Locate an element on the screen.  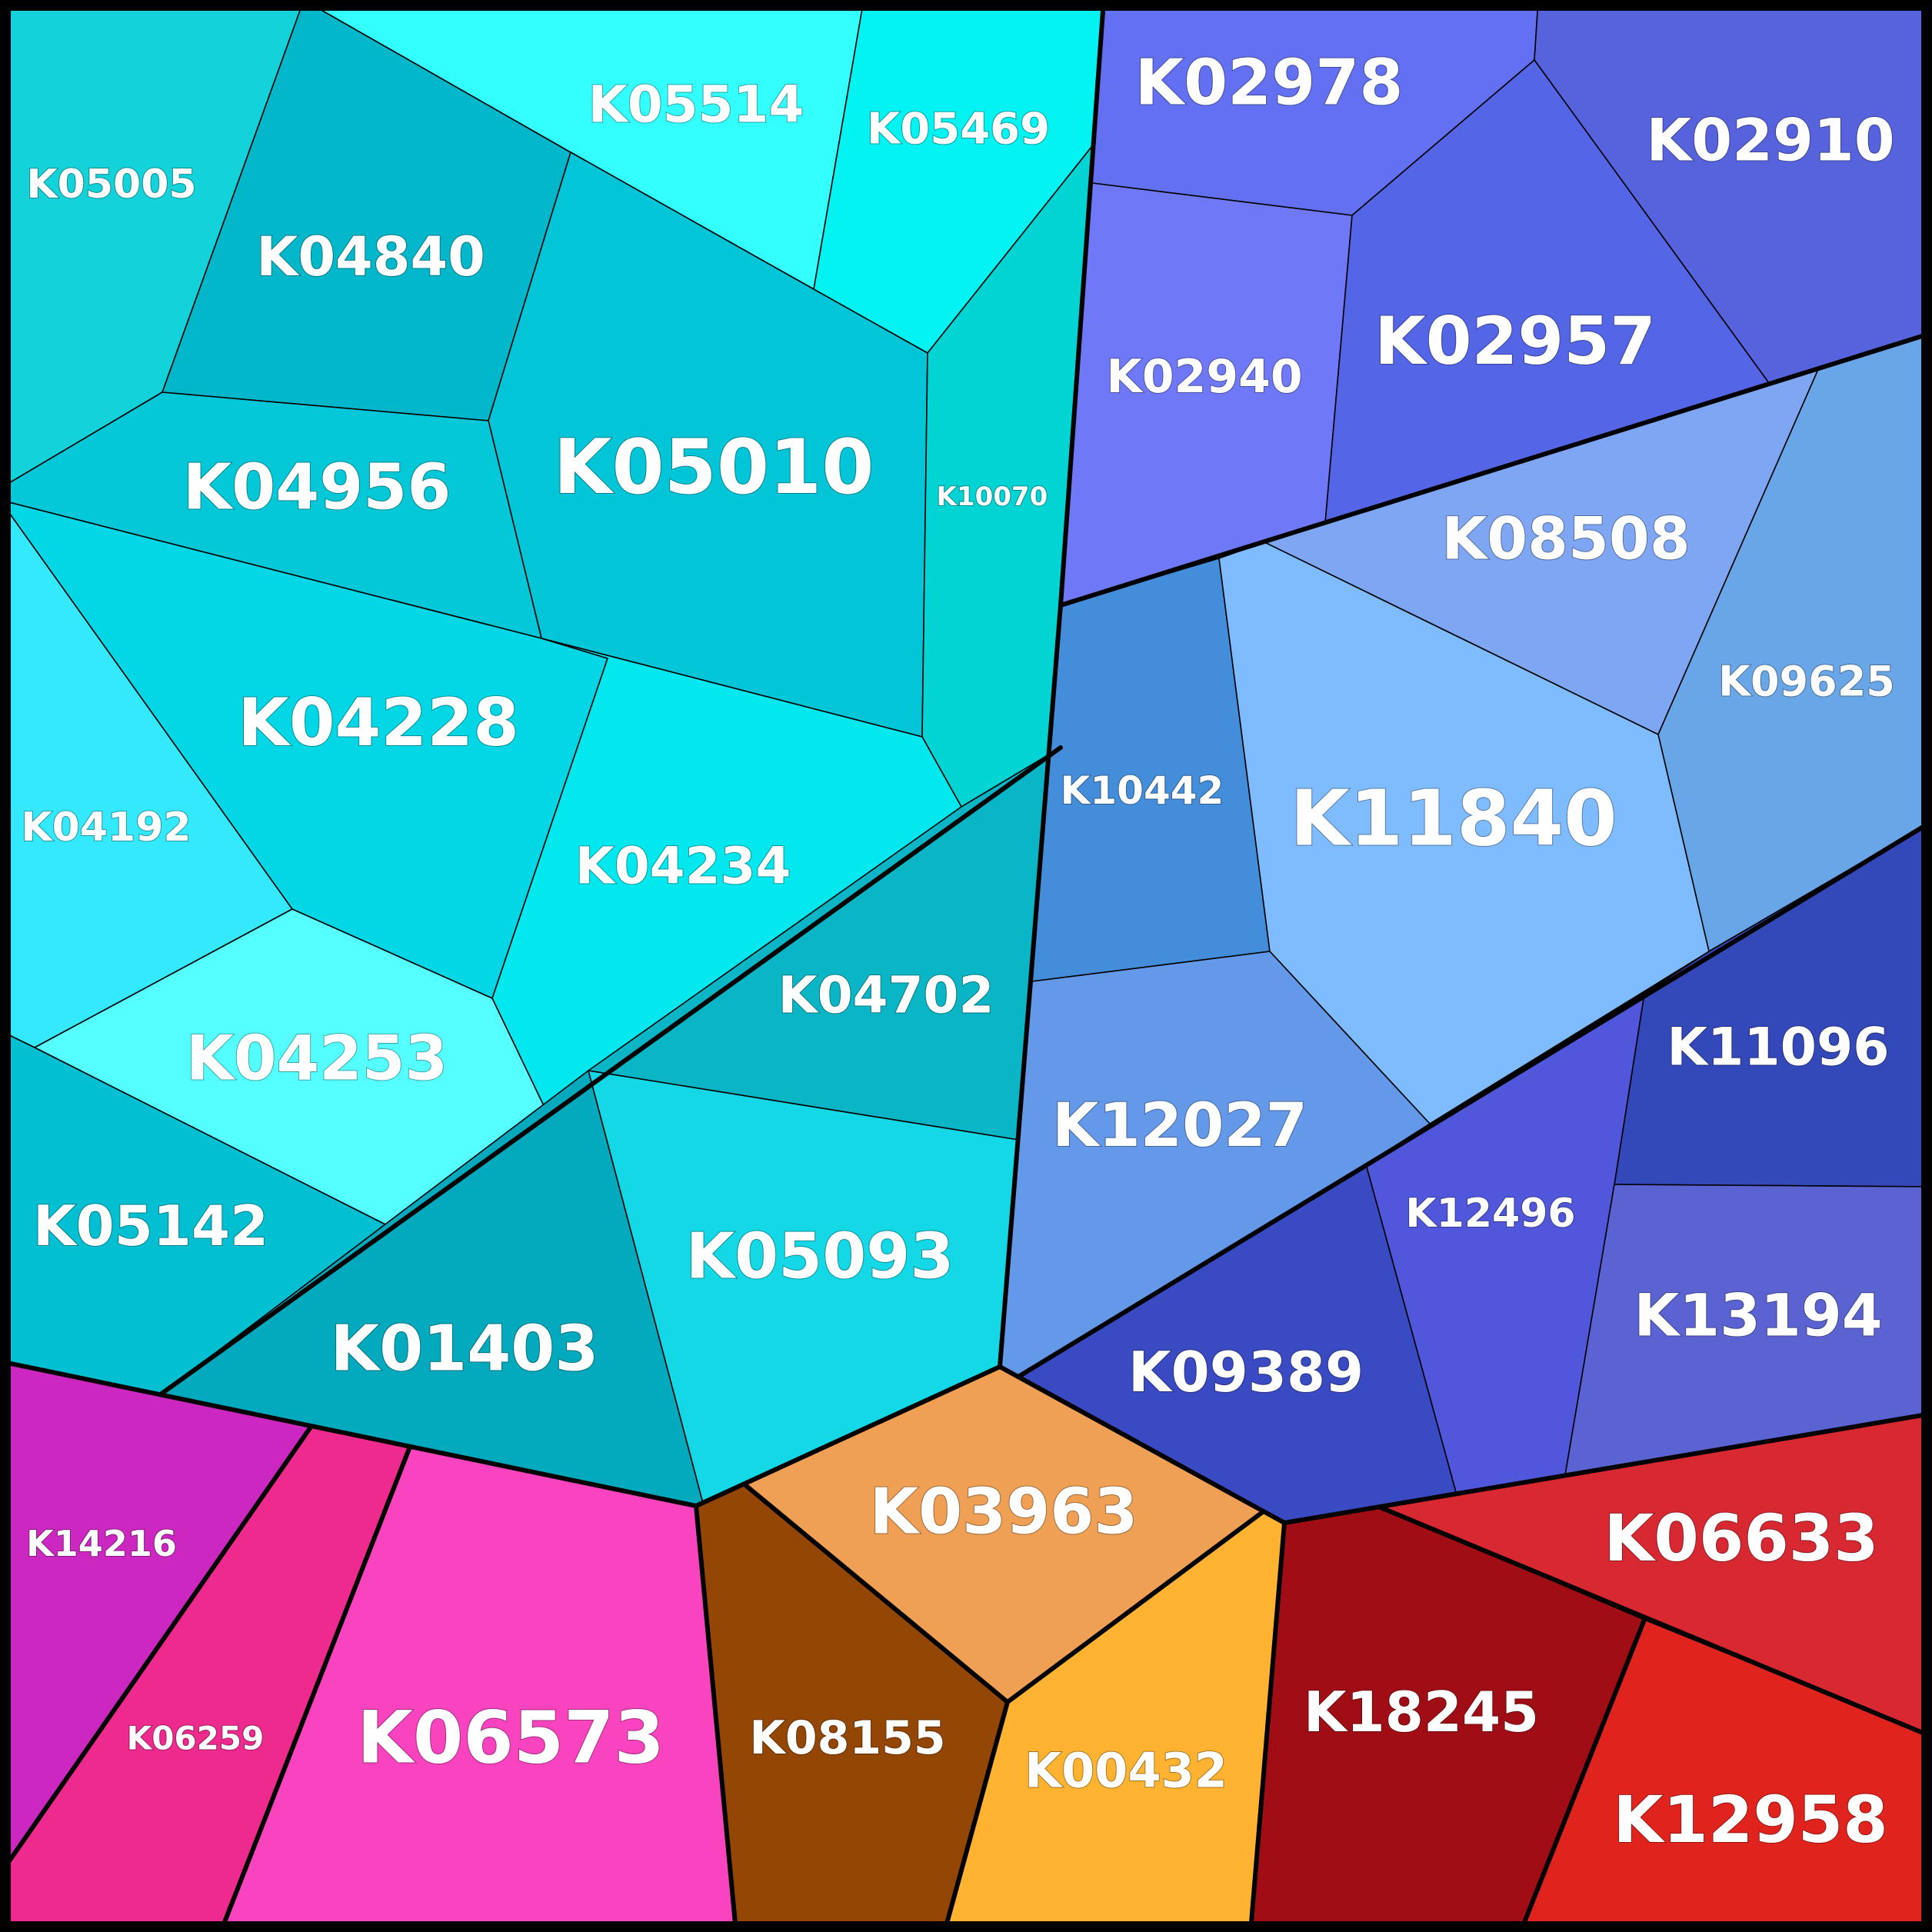
cell-label-k05142: K05142 is located at coordinates (150, 1226).